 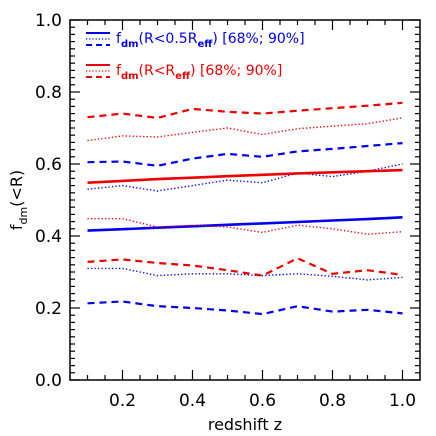 I want to click on y-axis-label-main: f, so click(x=16, y=227).